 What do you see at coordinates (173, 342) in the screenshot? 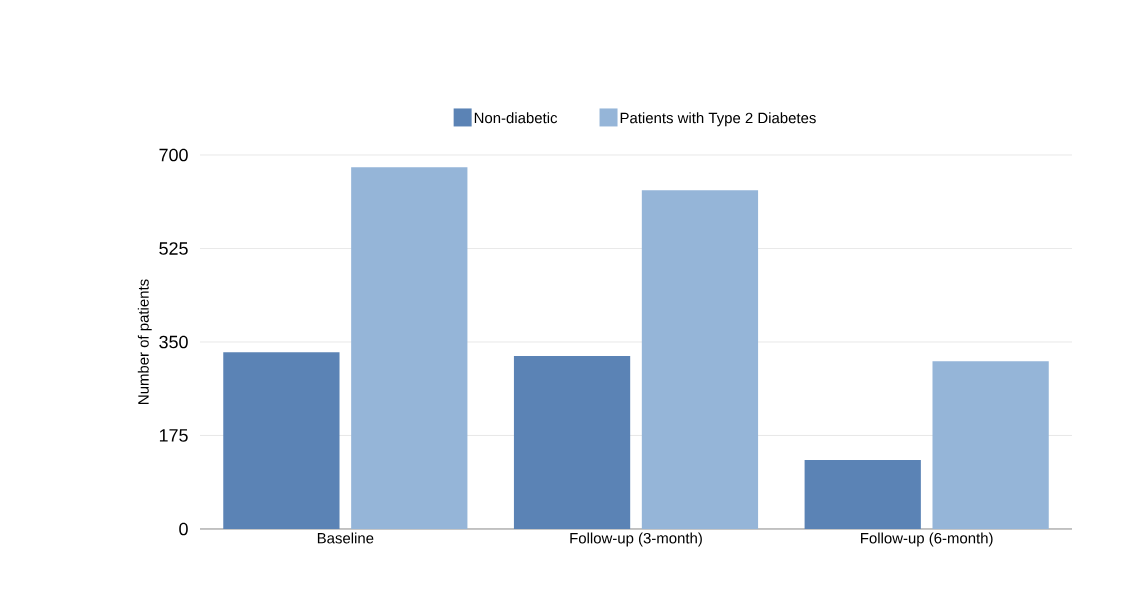
I see `y-tick-label: 350` at bounding box center [173, 342].